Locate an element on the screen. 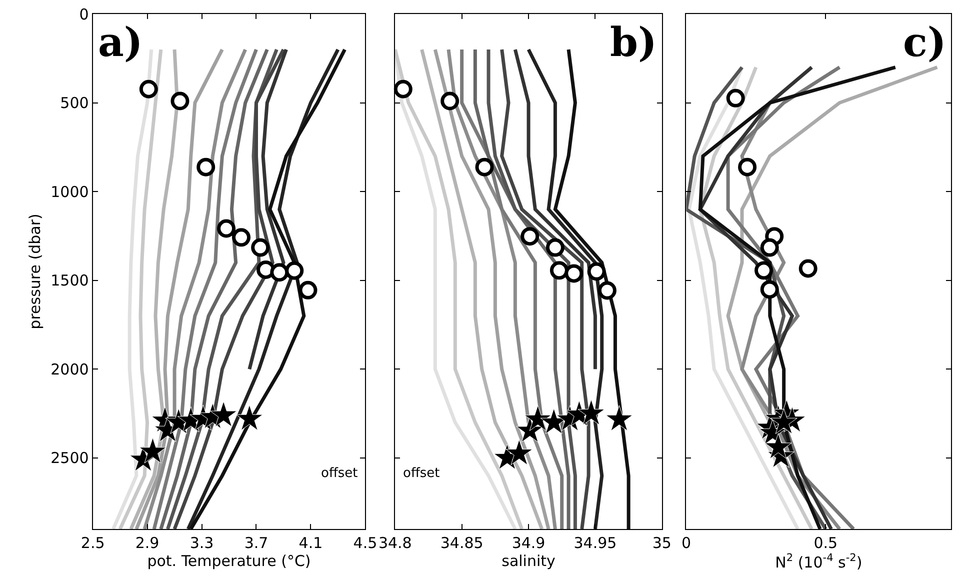 The height and width of the screenshot is (582, 965). chart-title: a) is located at coordinates (120, 42).